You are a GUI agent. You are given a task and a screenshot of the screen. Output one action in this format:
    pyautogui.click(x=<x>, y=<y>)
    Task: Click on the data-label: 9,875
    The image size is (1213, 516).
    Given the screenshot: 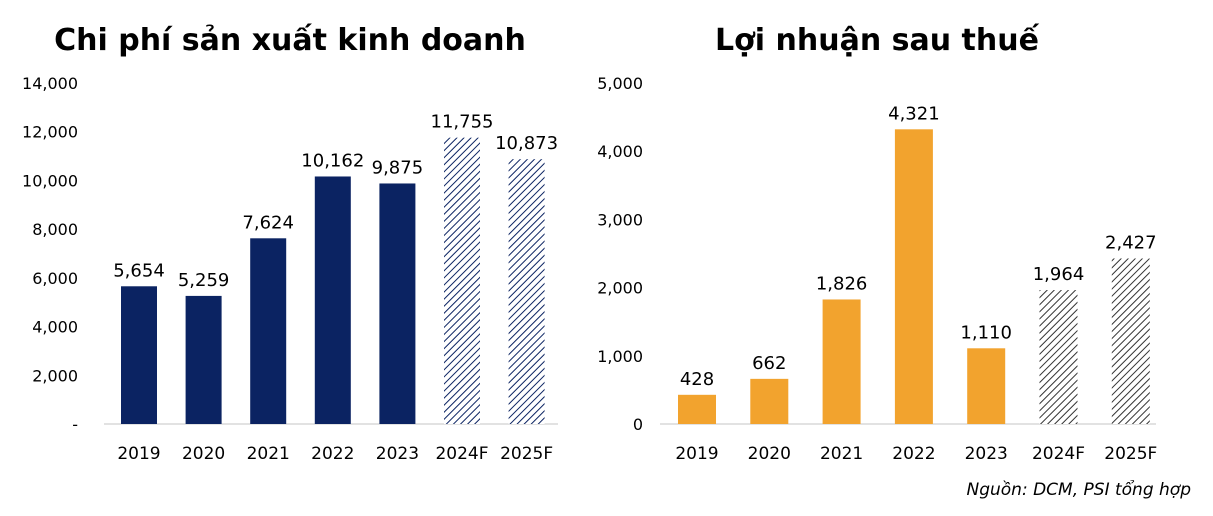 What is the action you would take?
    pyautogui.click(x=398, y=167)
    